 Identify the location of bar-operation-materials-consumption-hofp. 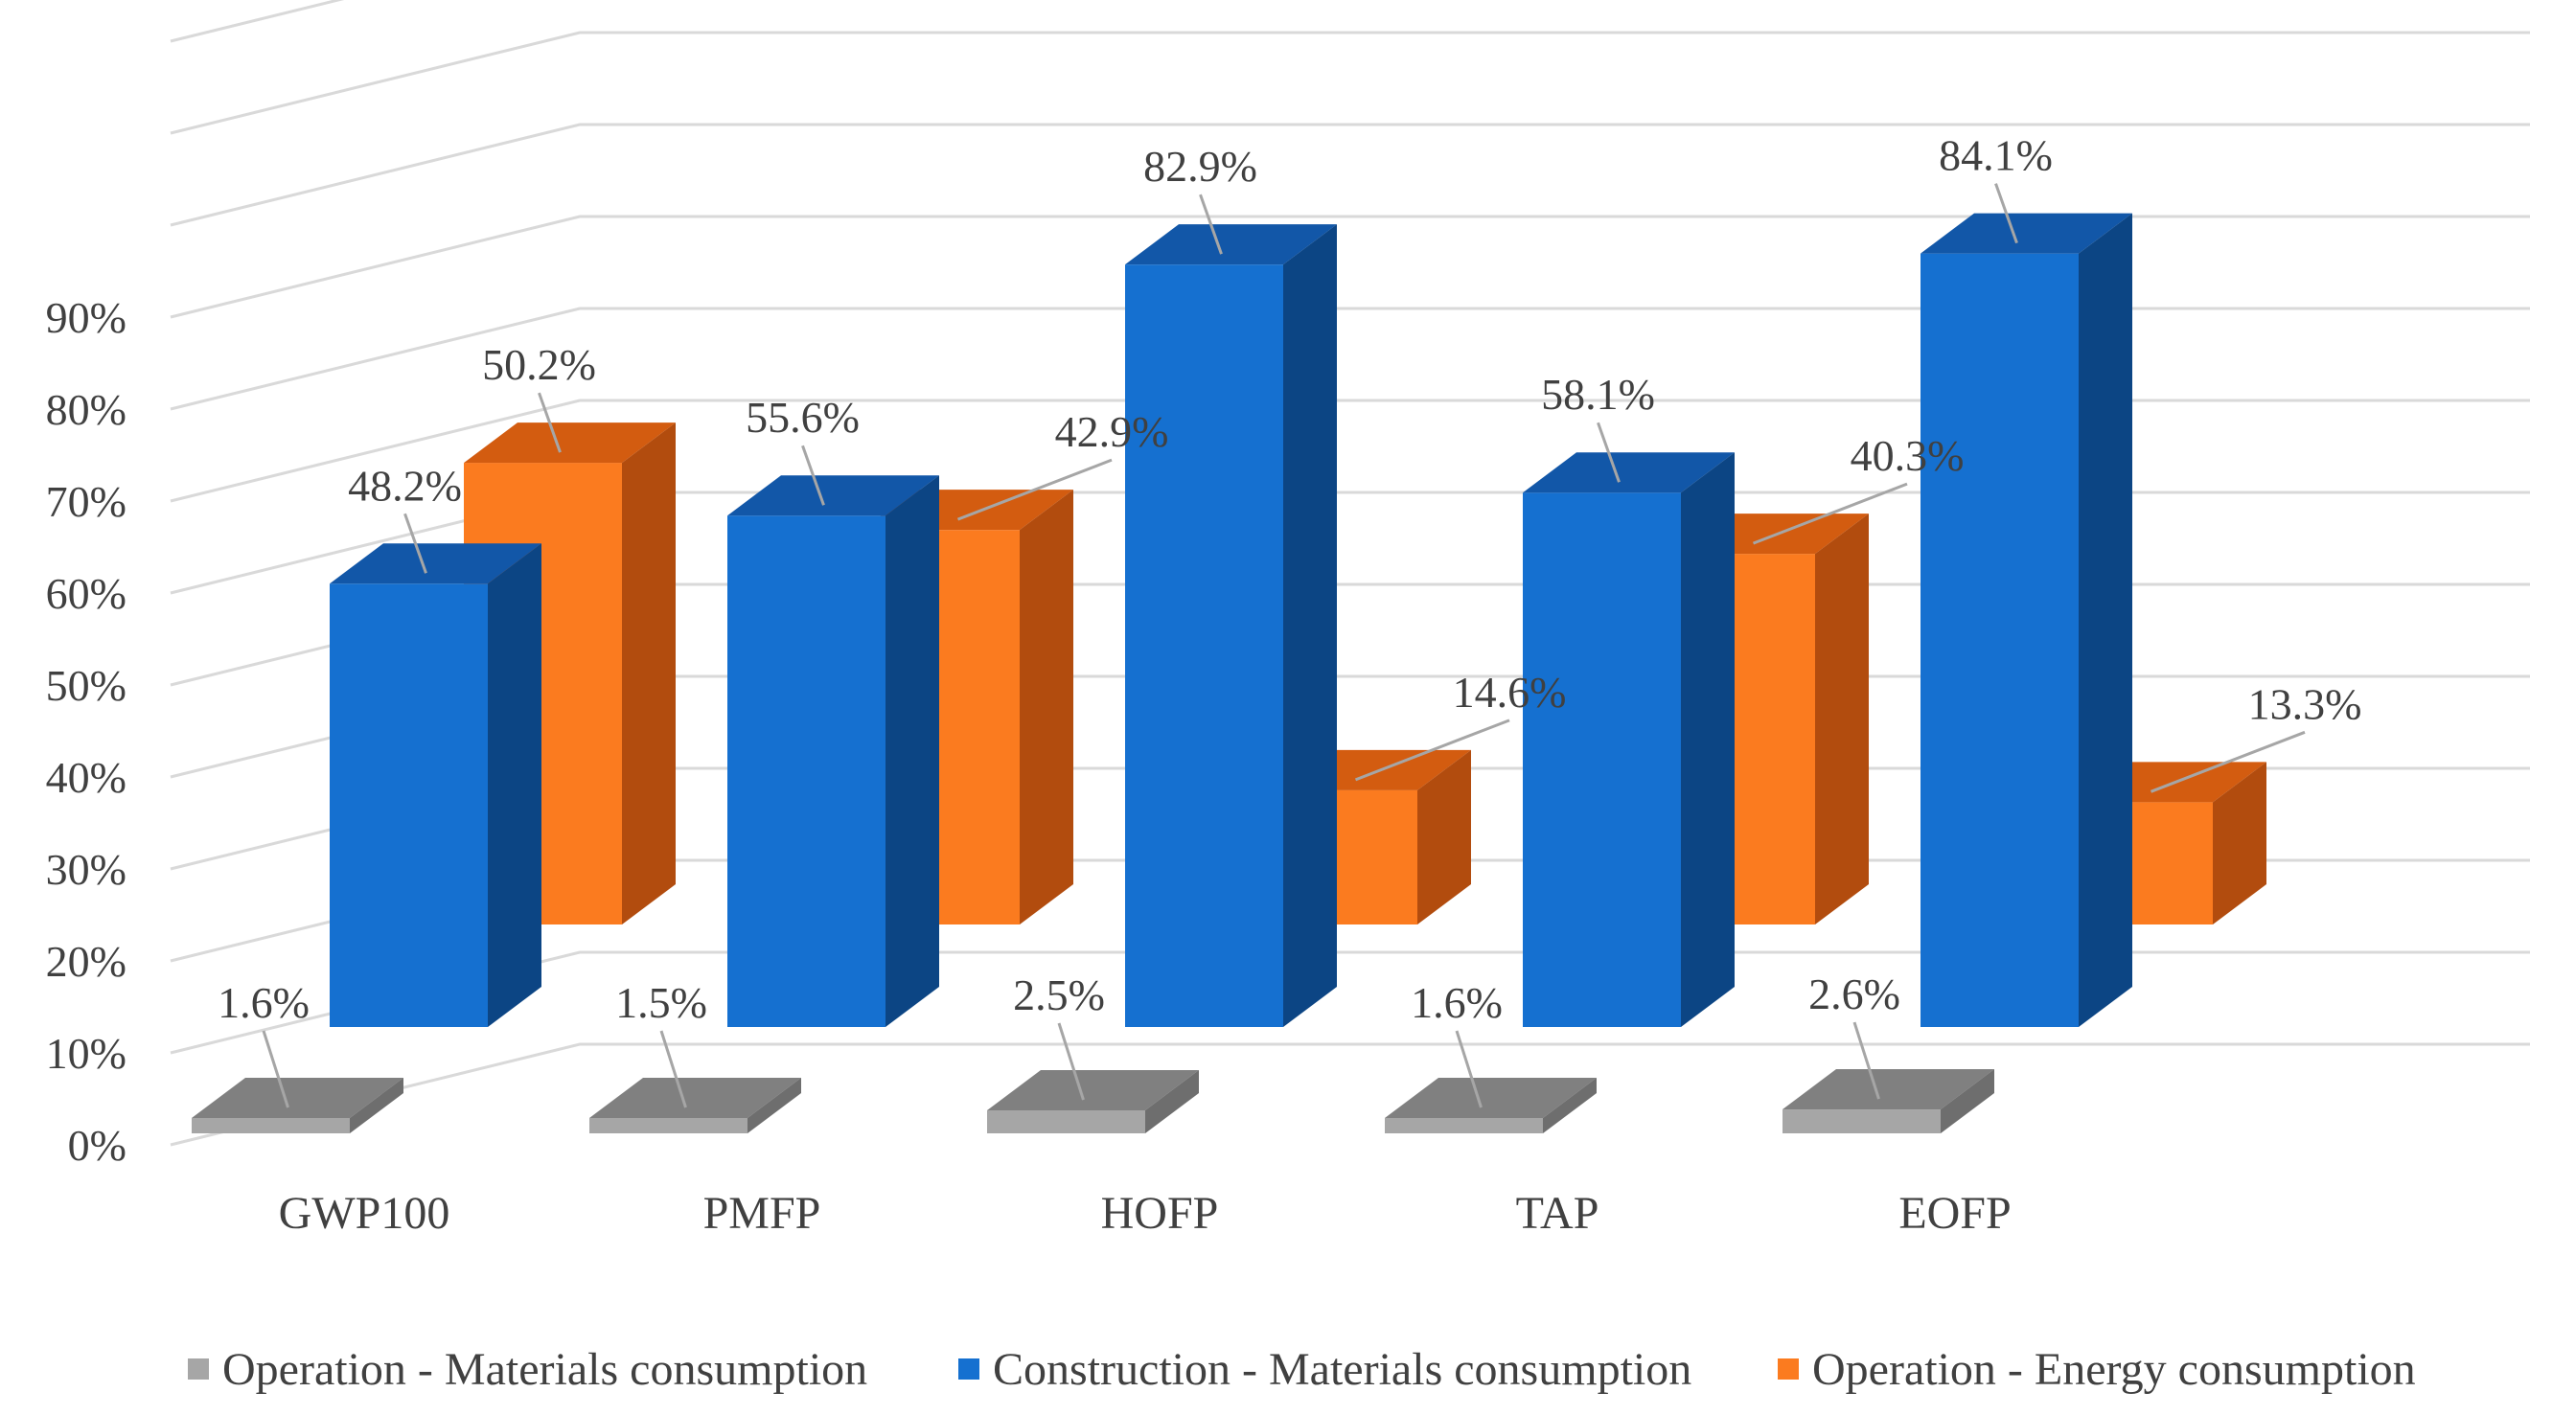
(1093, 1101).